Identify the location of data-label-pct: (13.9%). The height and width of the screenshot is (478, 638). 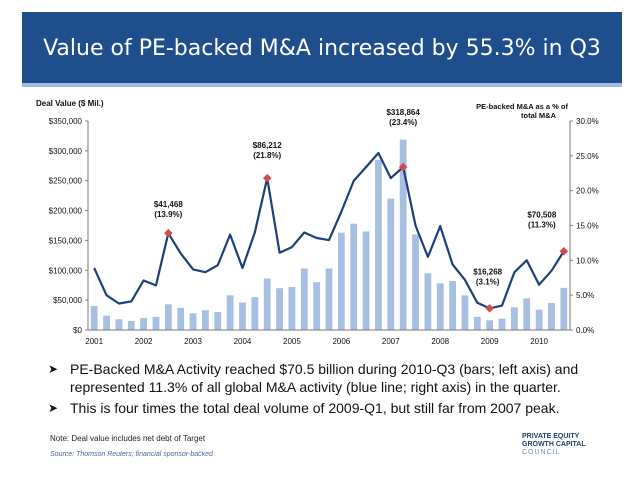
(168, 214).